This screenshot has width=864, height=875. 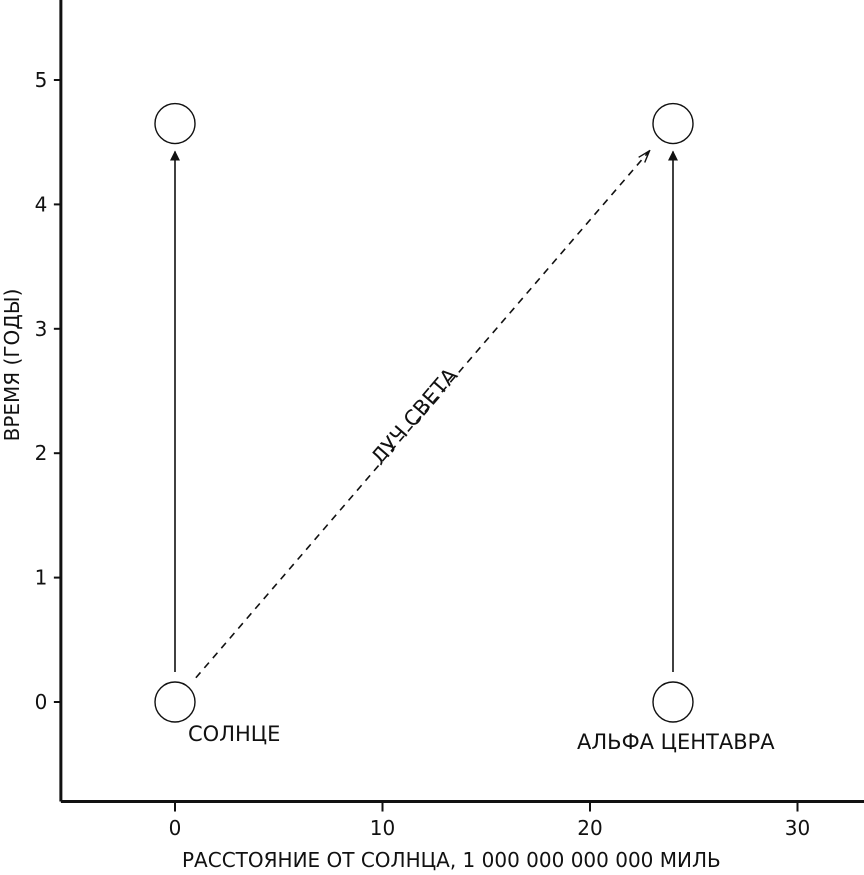 I want to click on y-tick-label: 4, so click(x=41, y=204).